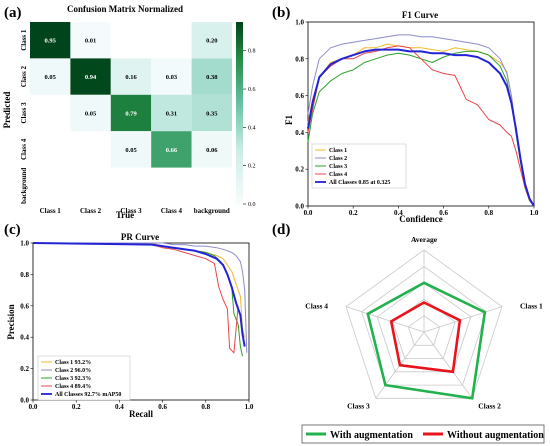 Image resolution: width=550 pixels, height=446 pixels. I want to click on radar-axis-label: Class 1, so click(531, 306).